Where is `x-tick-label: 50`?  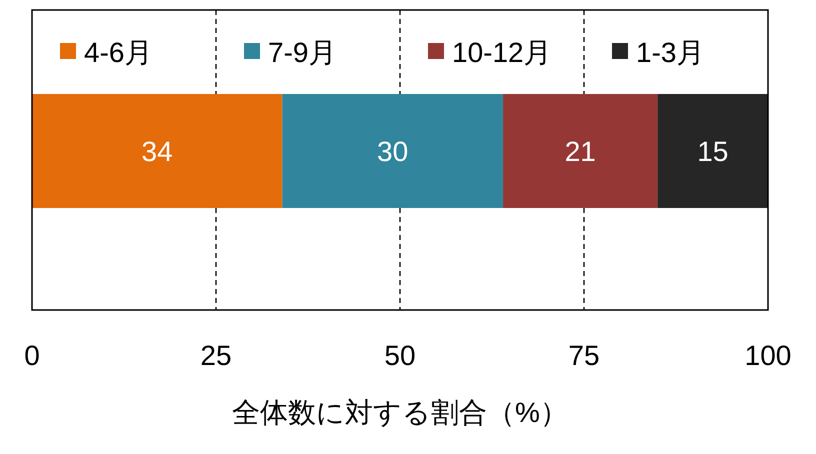 x-tick-label: 50 is located at coordinates (400, 355).